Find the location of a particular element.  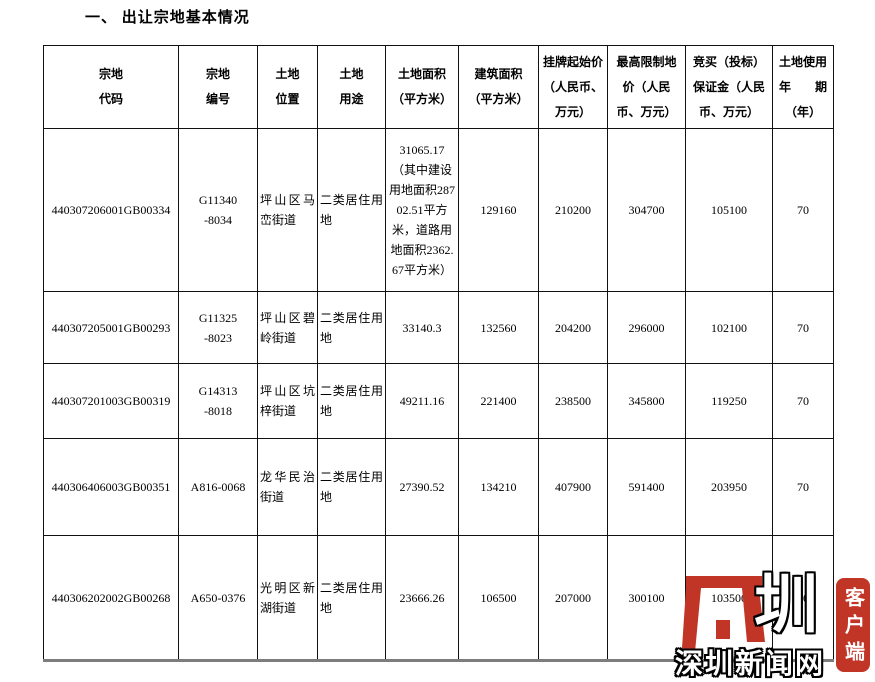

cell-starting_price: 238500 is located at coordinates (573, 401).